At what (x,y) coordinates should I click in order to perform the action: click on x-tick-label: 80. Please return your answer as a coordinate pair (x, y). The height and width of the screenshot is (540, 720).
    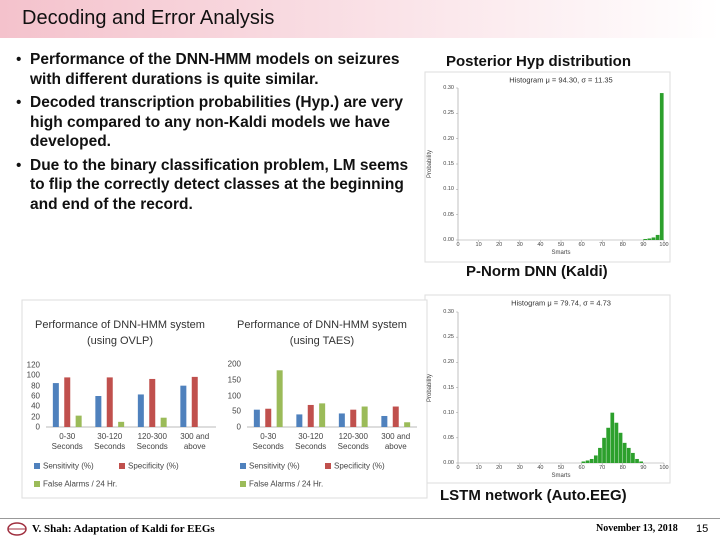
    Looking at the image, I should click on (622, 245).